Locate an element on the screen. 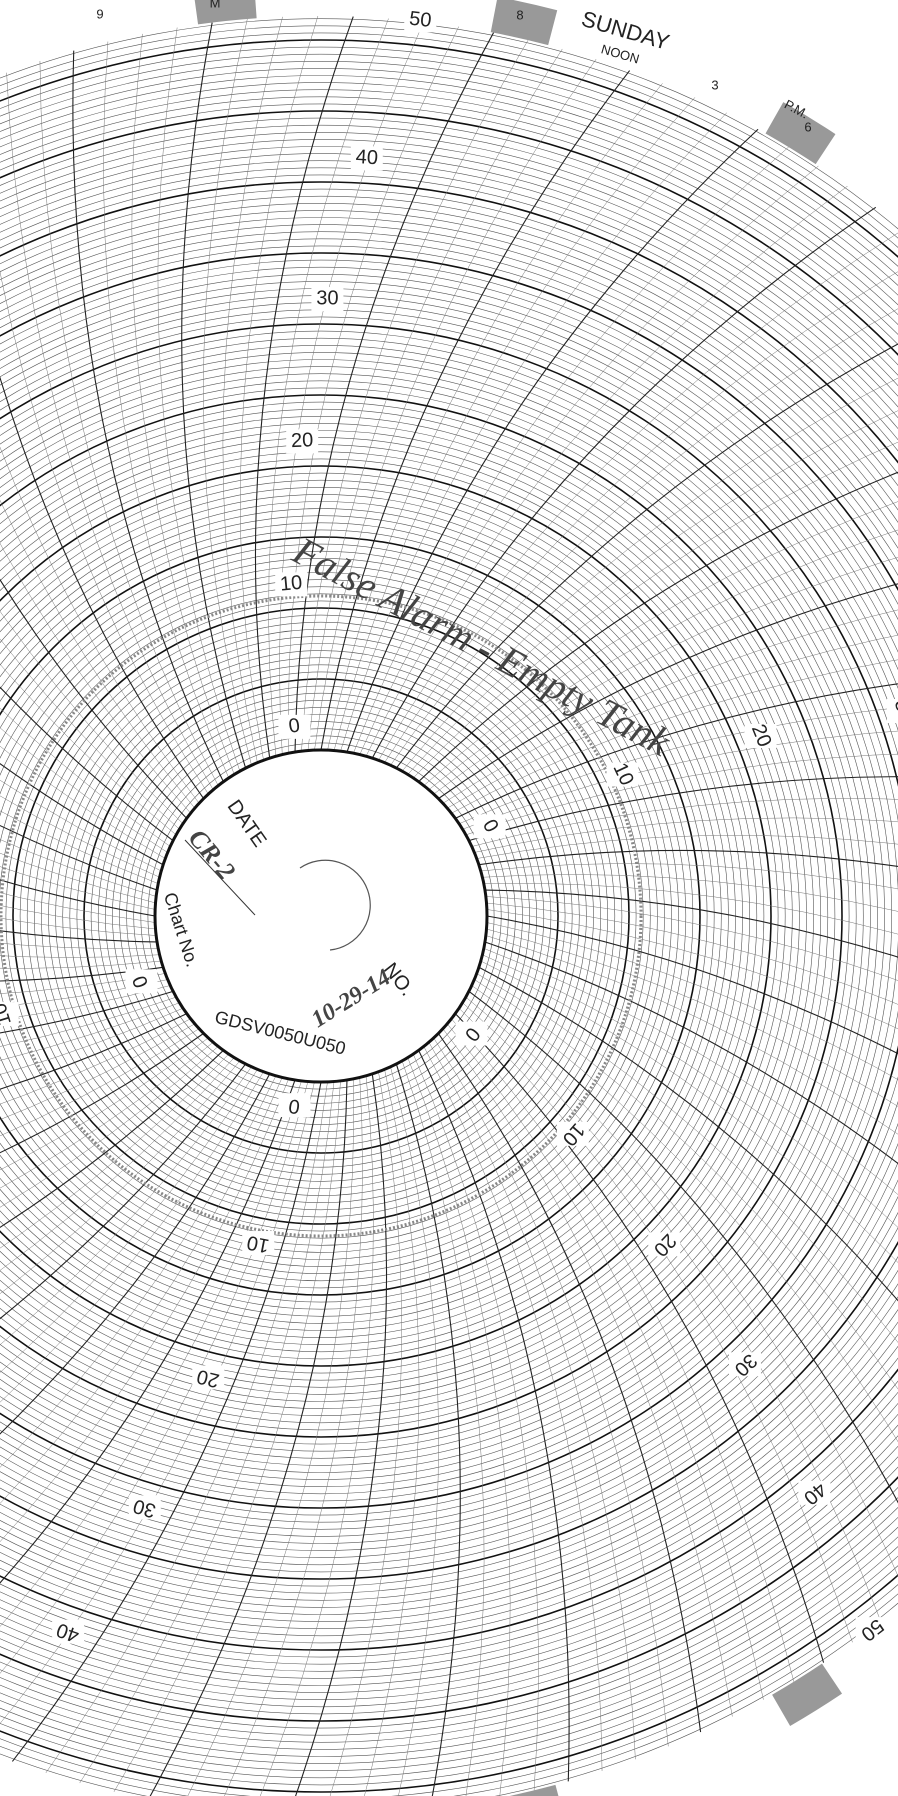 This screenshot has width=898, height=1796. hub is located at coordinates (321, 916).